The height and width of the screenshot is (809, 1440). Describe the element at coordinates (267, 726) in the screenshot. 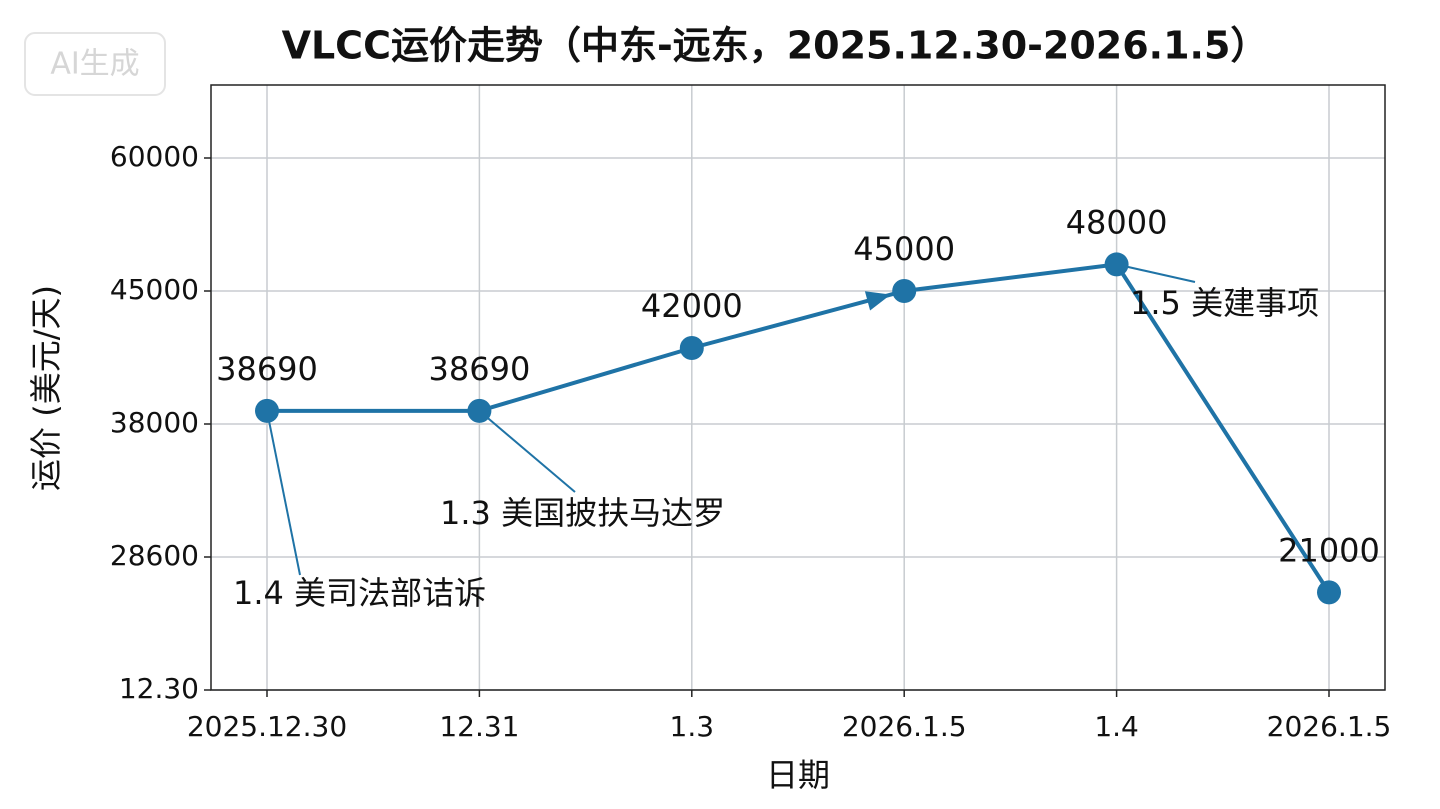

I see `x-tick-label: 2025.12.30` at that location.